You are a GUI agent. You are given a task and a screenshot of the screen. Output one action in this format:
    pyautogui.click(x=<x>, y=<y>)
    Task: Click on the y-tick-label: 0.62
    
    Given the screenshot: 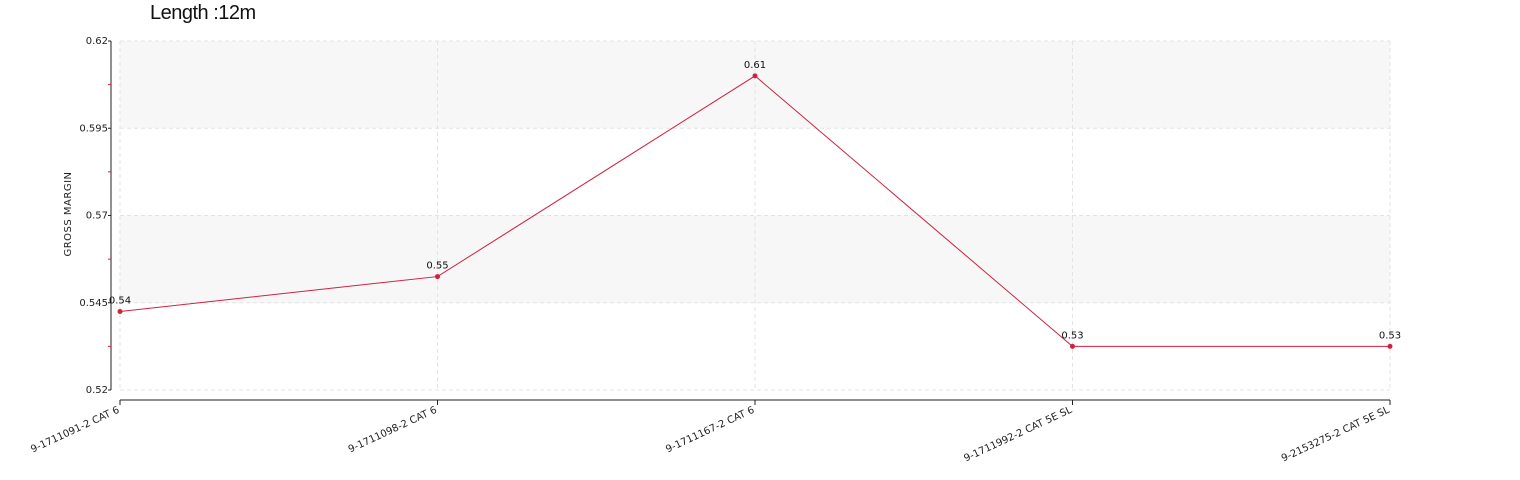 What is the action you would take?
    pyautogui.click(x=97, y=41)
    